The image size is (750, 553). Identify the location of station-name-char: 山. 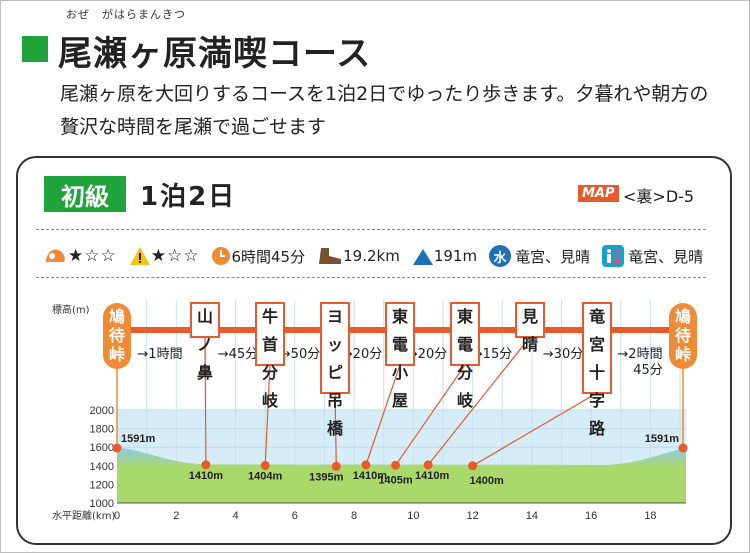
(205, 316).